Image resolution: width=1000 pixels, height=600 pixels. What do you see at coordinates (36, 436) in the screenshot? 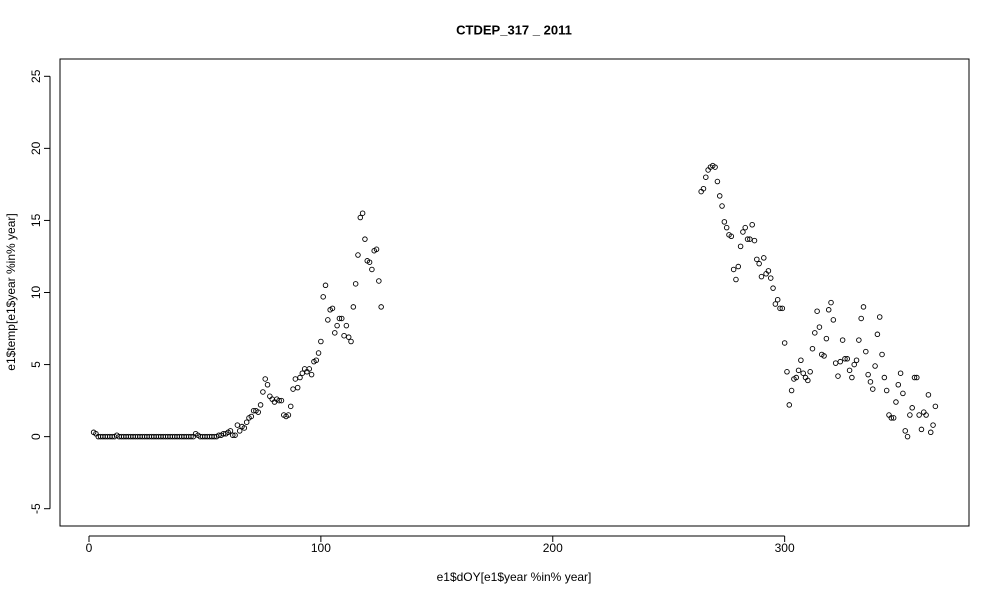
I see `y-tick-label: 0` at bounding box center [36, 436].